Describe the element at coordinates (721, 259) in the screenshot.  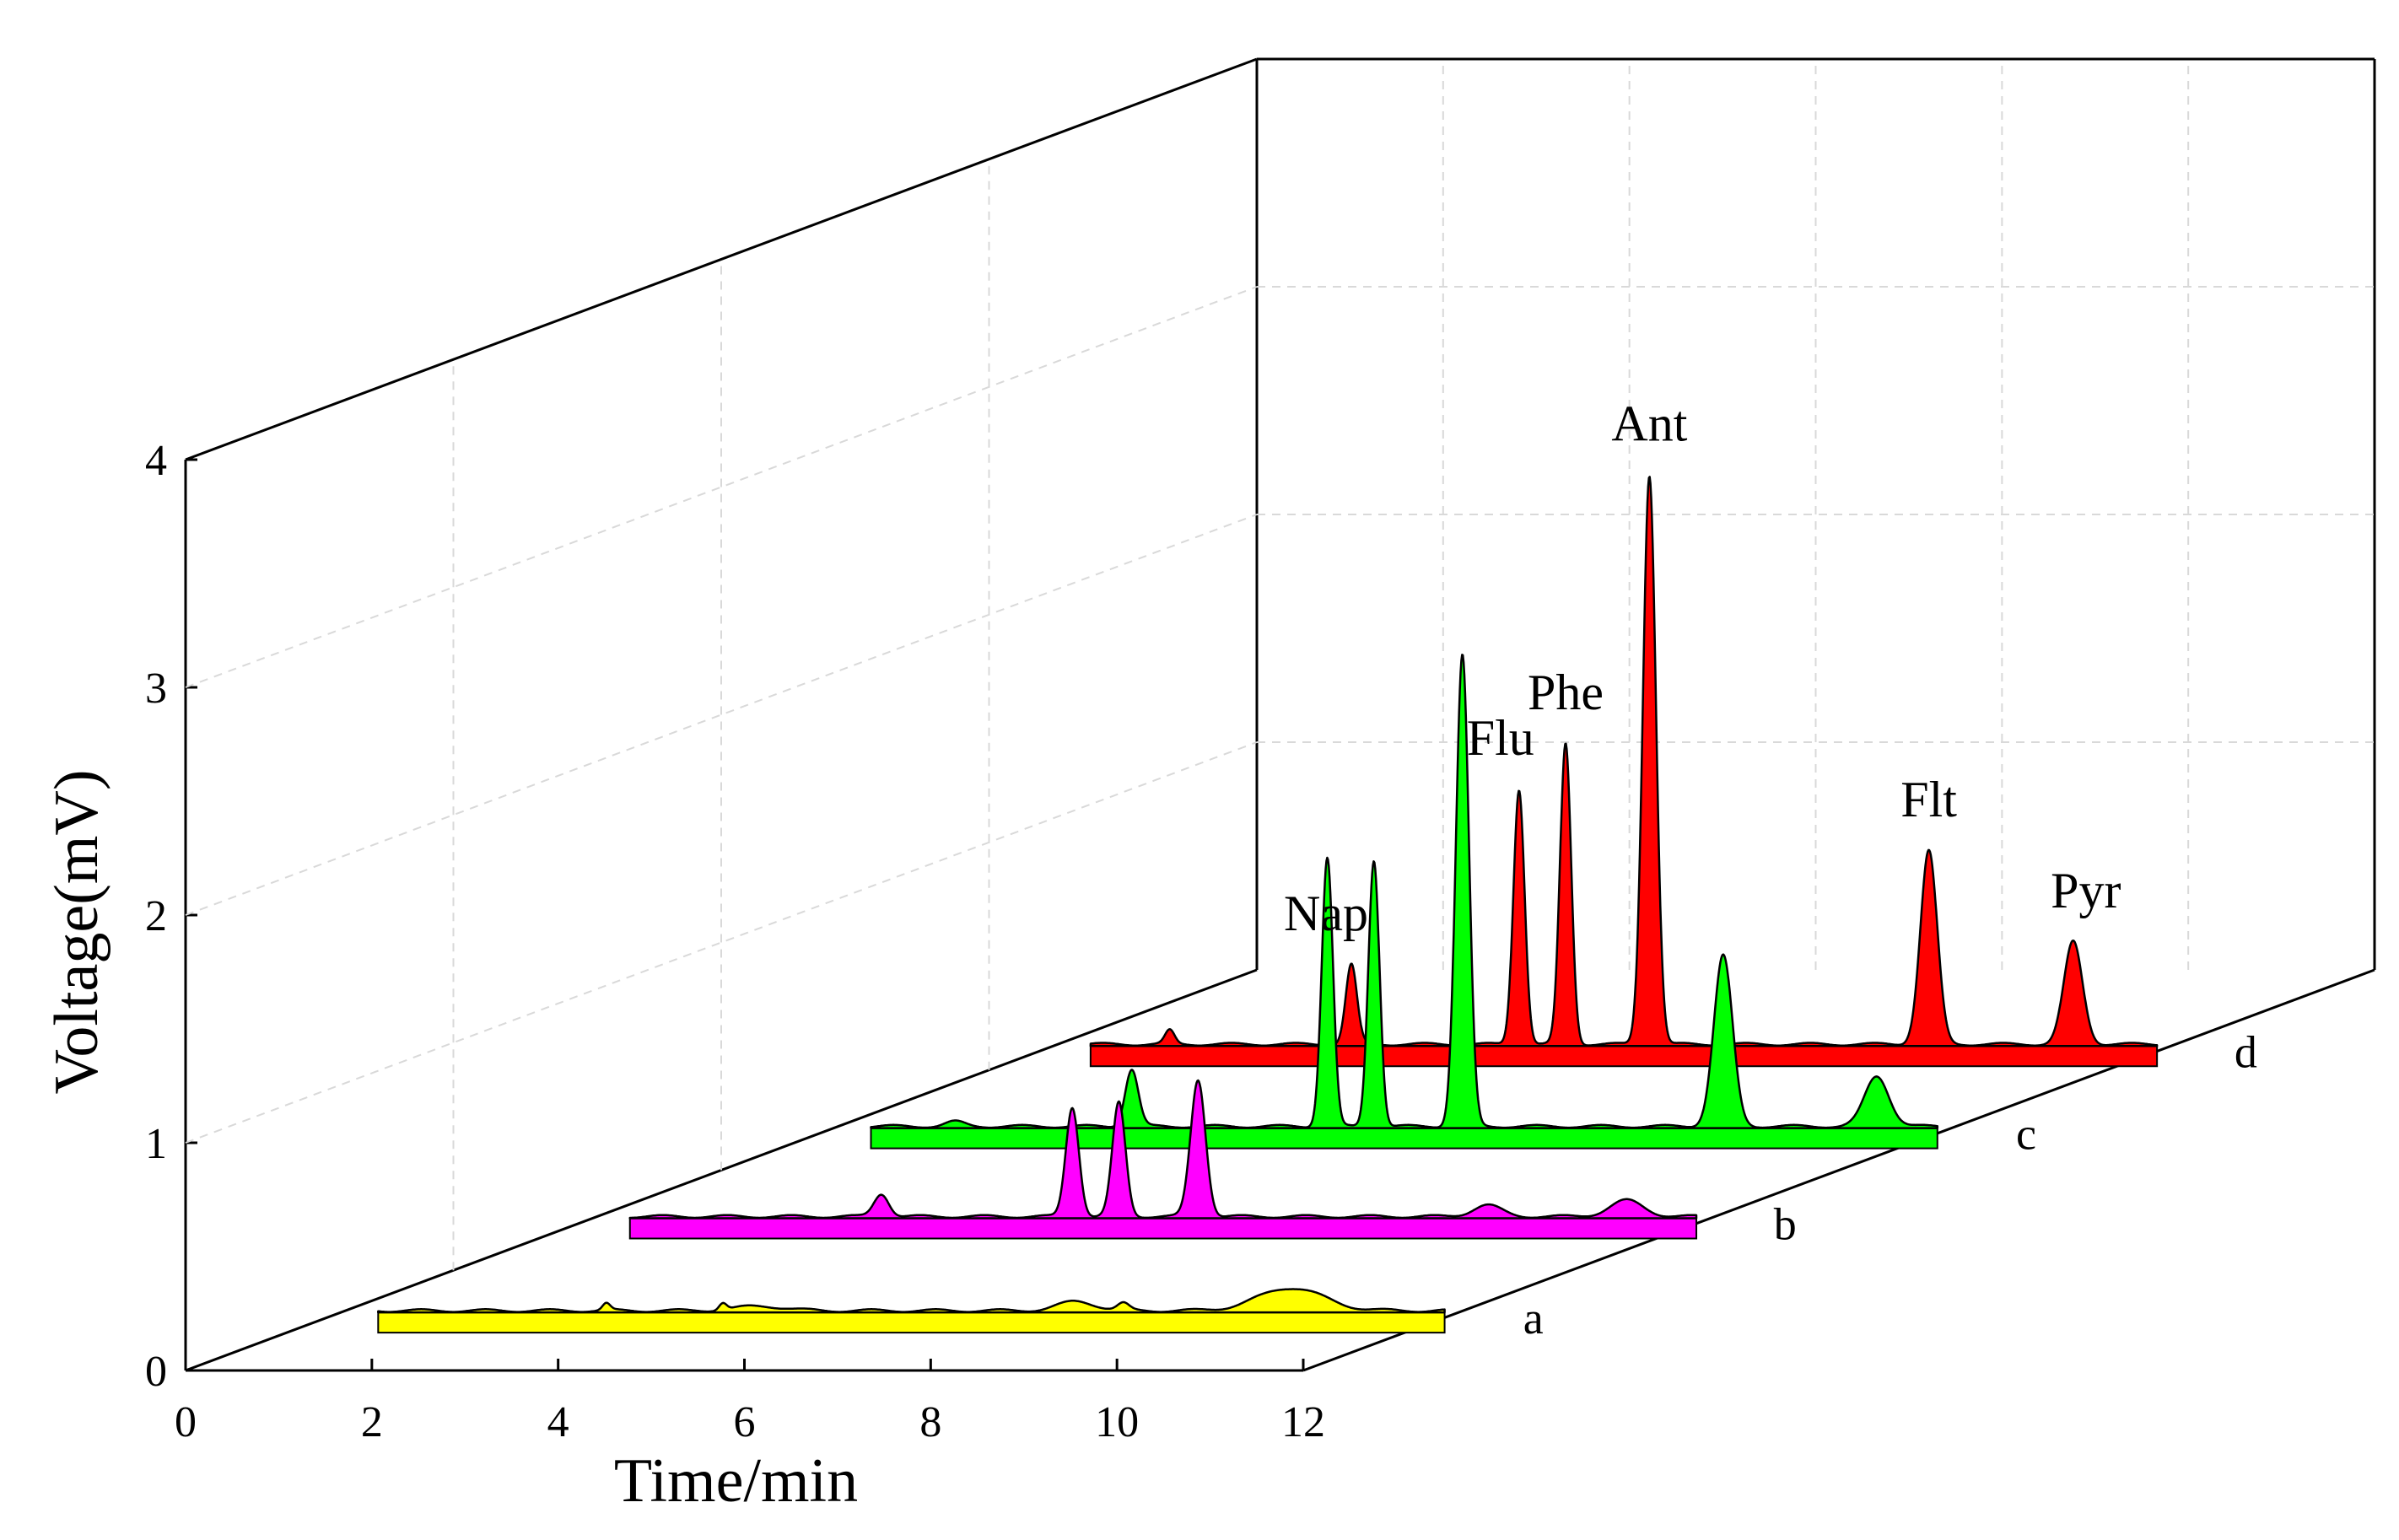
I see `frame-top-left-edge` at that location.